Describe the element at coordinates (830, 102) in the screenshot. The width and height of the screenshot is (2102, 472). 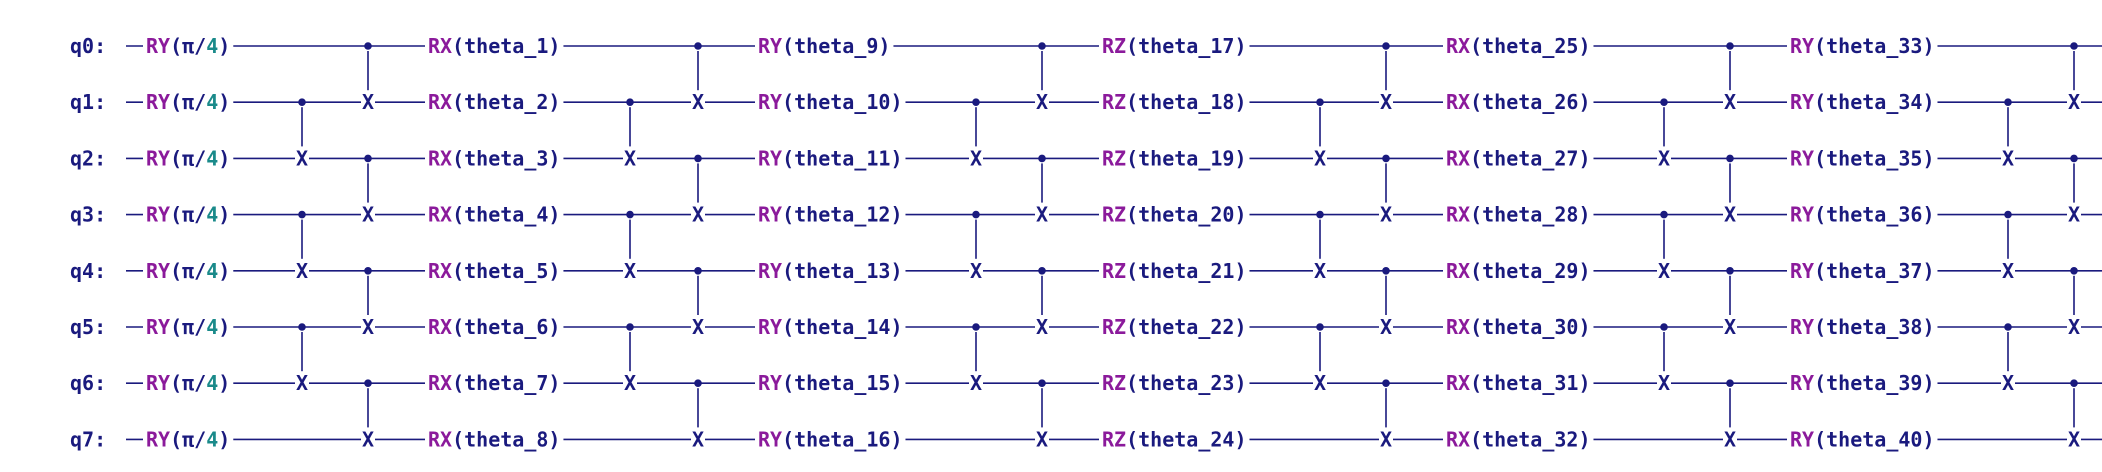
I see `svg-text: RY(theta_10)` at that location.